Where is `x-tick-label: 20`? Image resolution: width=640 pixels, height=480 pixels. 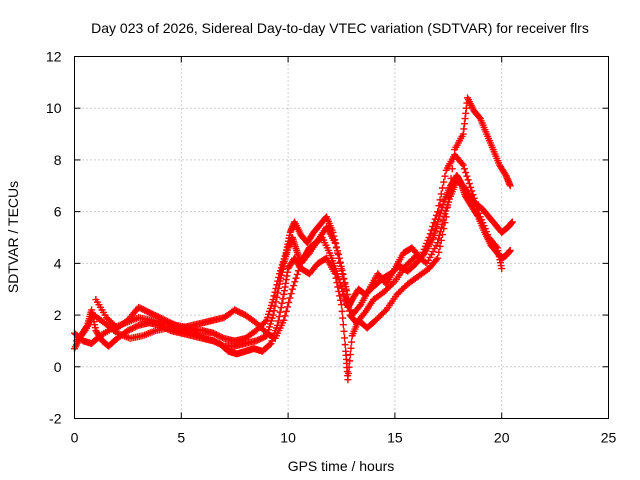 x-tick-label: 20 is located at coordinates (502, 438).